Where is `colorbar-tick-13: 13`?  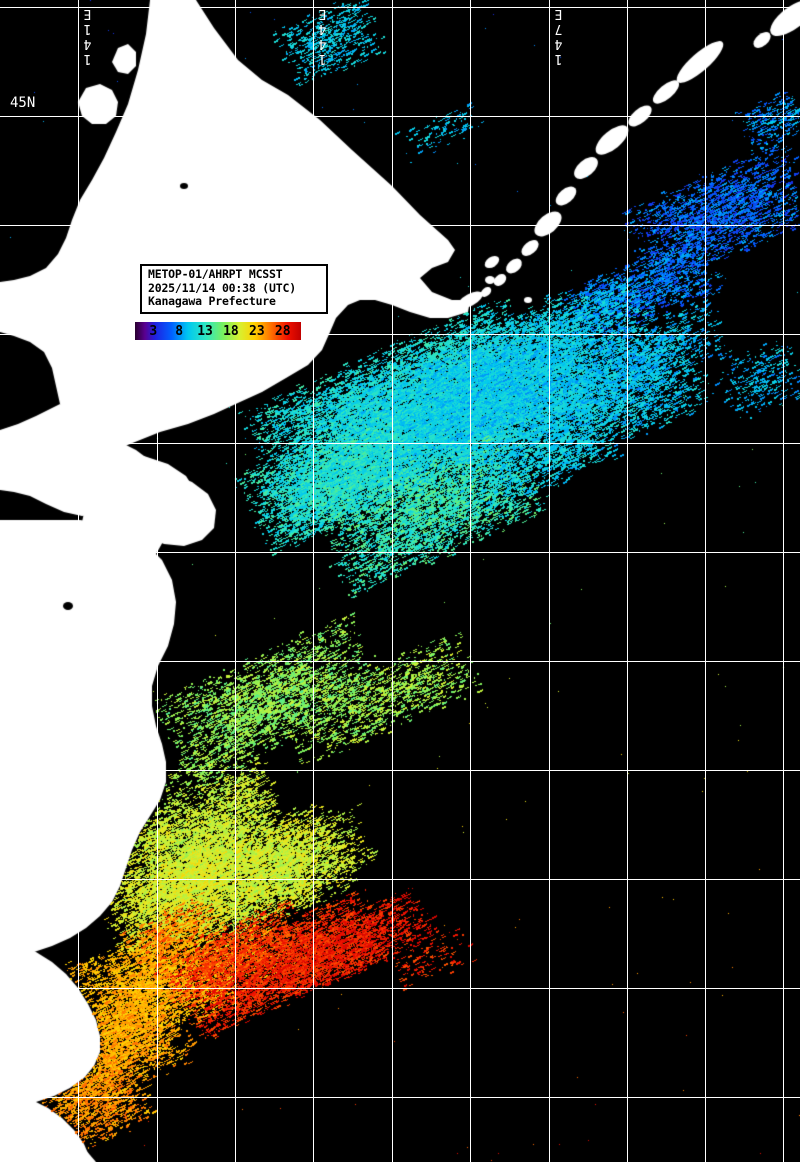
colorbar-tick-13: 13 is located at coordinates (205, 331).